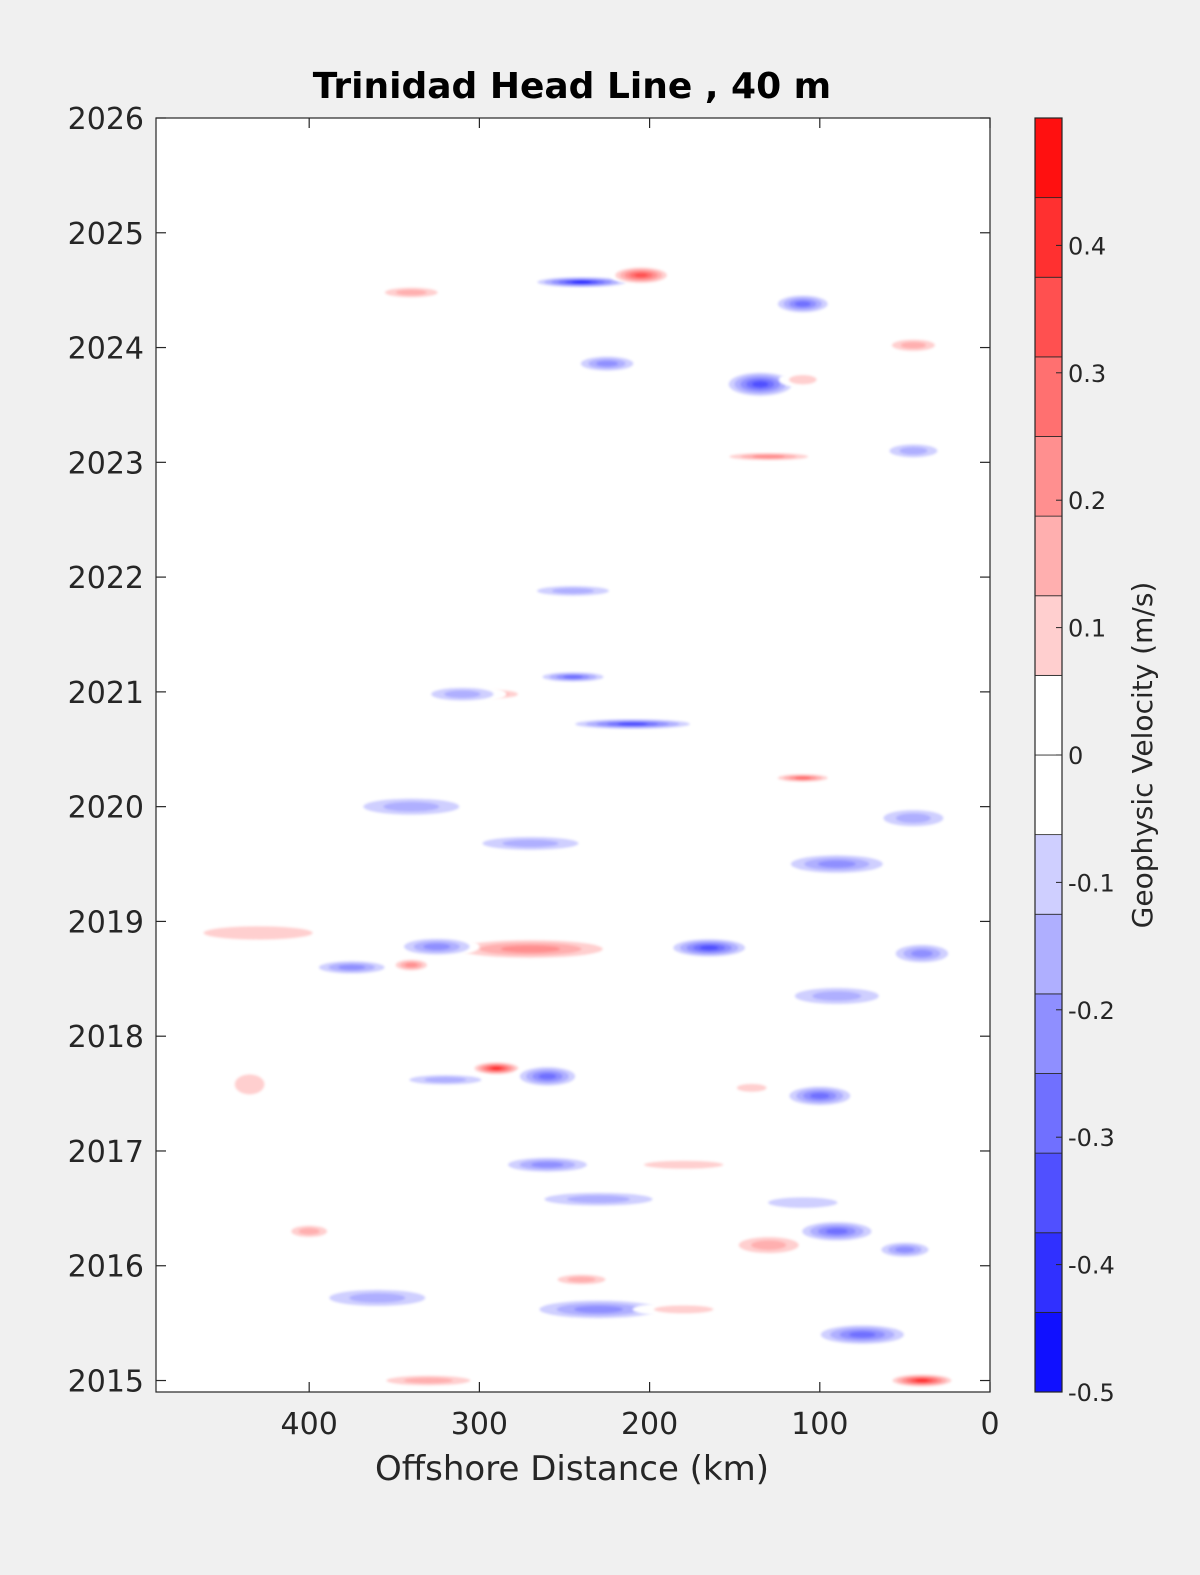  What do you see at coordinates (106, 463) in the screenshot?
I see `y-tick-label: 2023` at bounding box center [106, 463].